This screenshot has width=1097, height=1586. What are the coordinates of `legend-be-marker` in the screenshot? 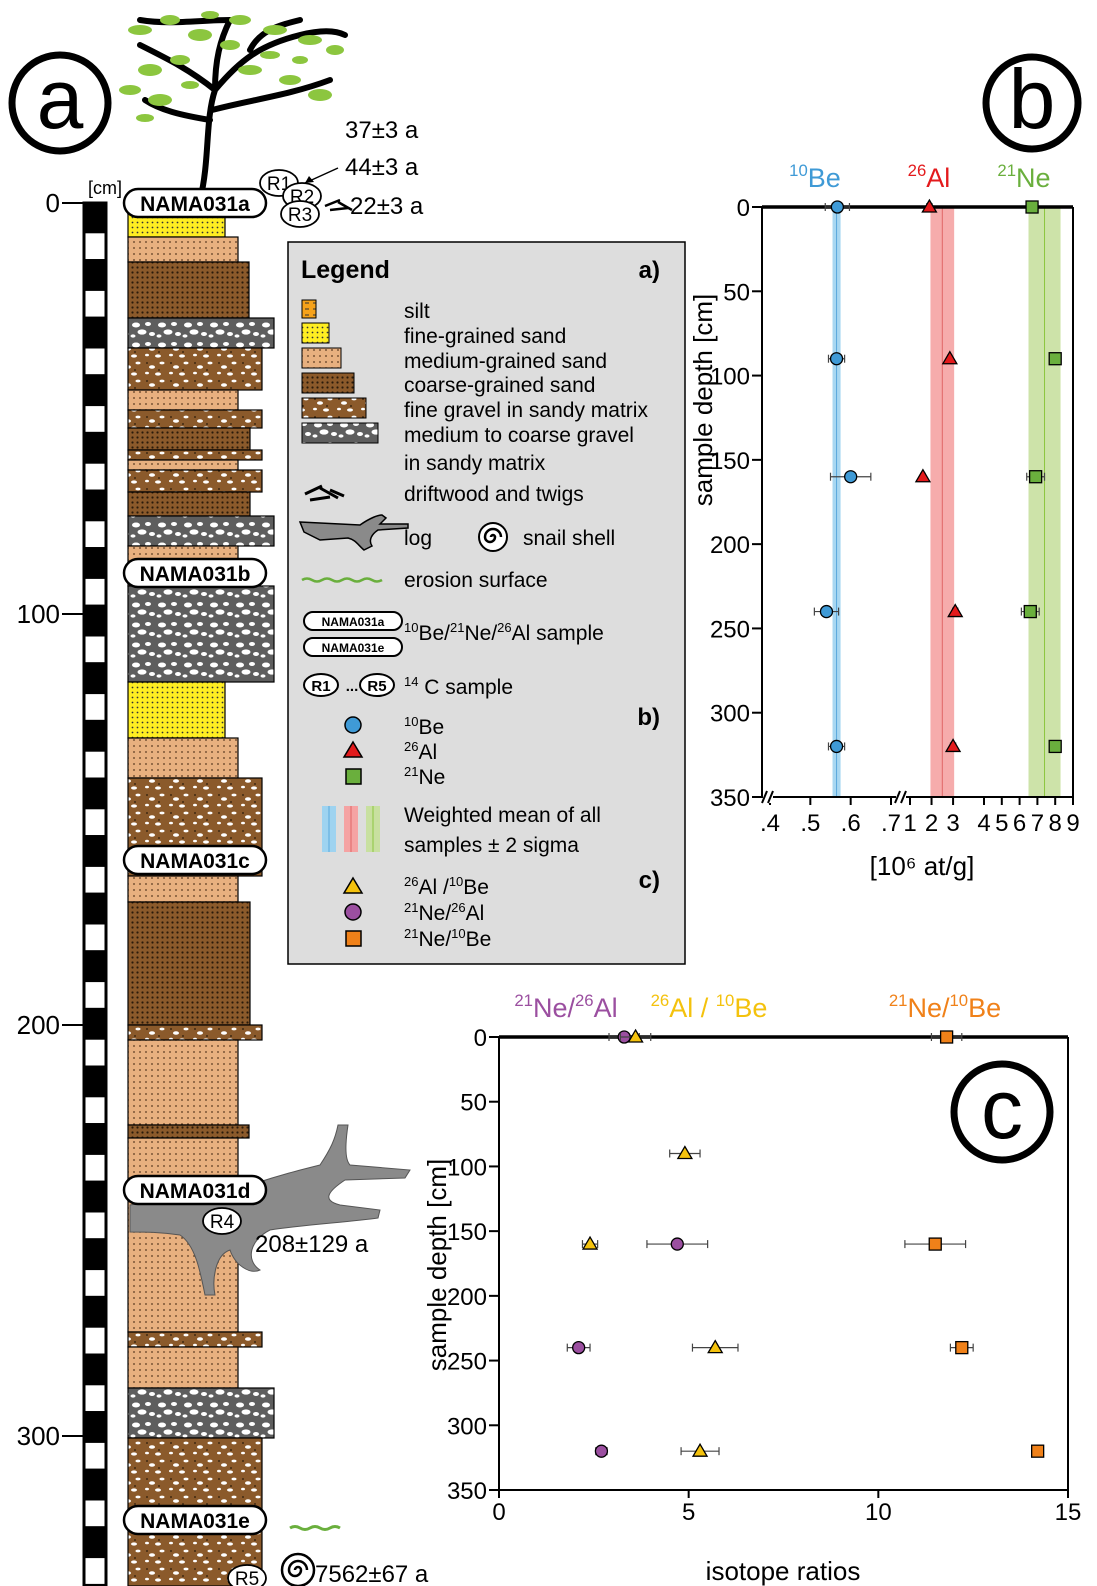 It's located at (353, 725).